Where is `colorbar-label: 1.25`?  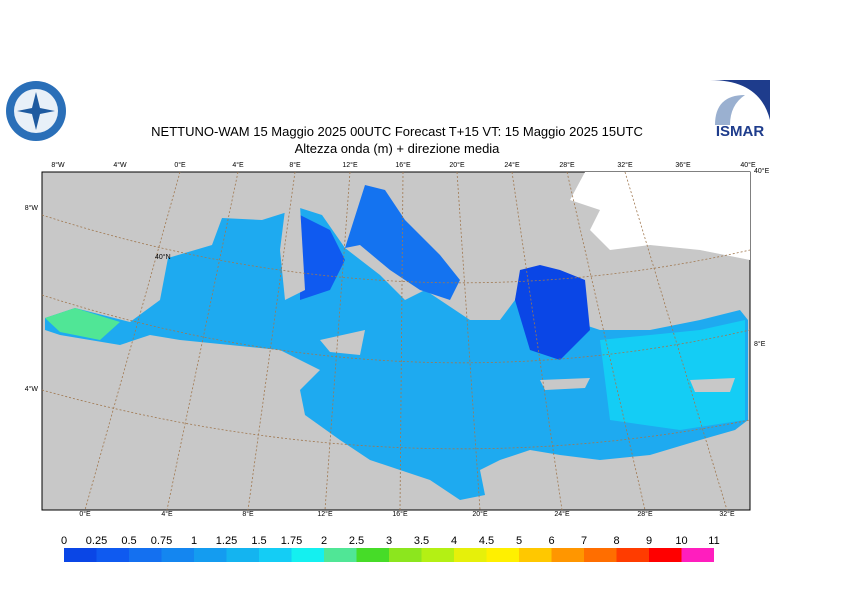
colorbar-label: 1.25 is located at coordinates (226, 541).